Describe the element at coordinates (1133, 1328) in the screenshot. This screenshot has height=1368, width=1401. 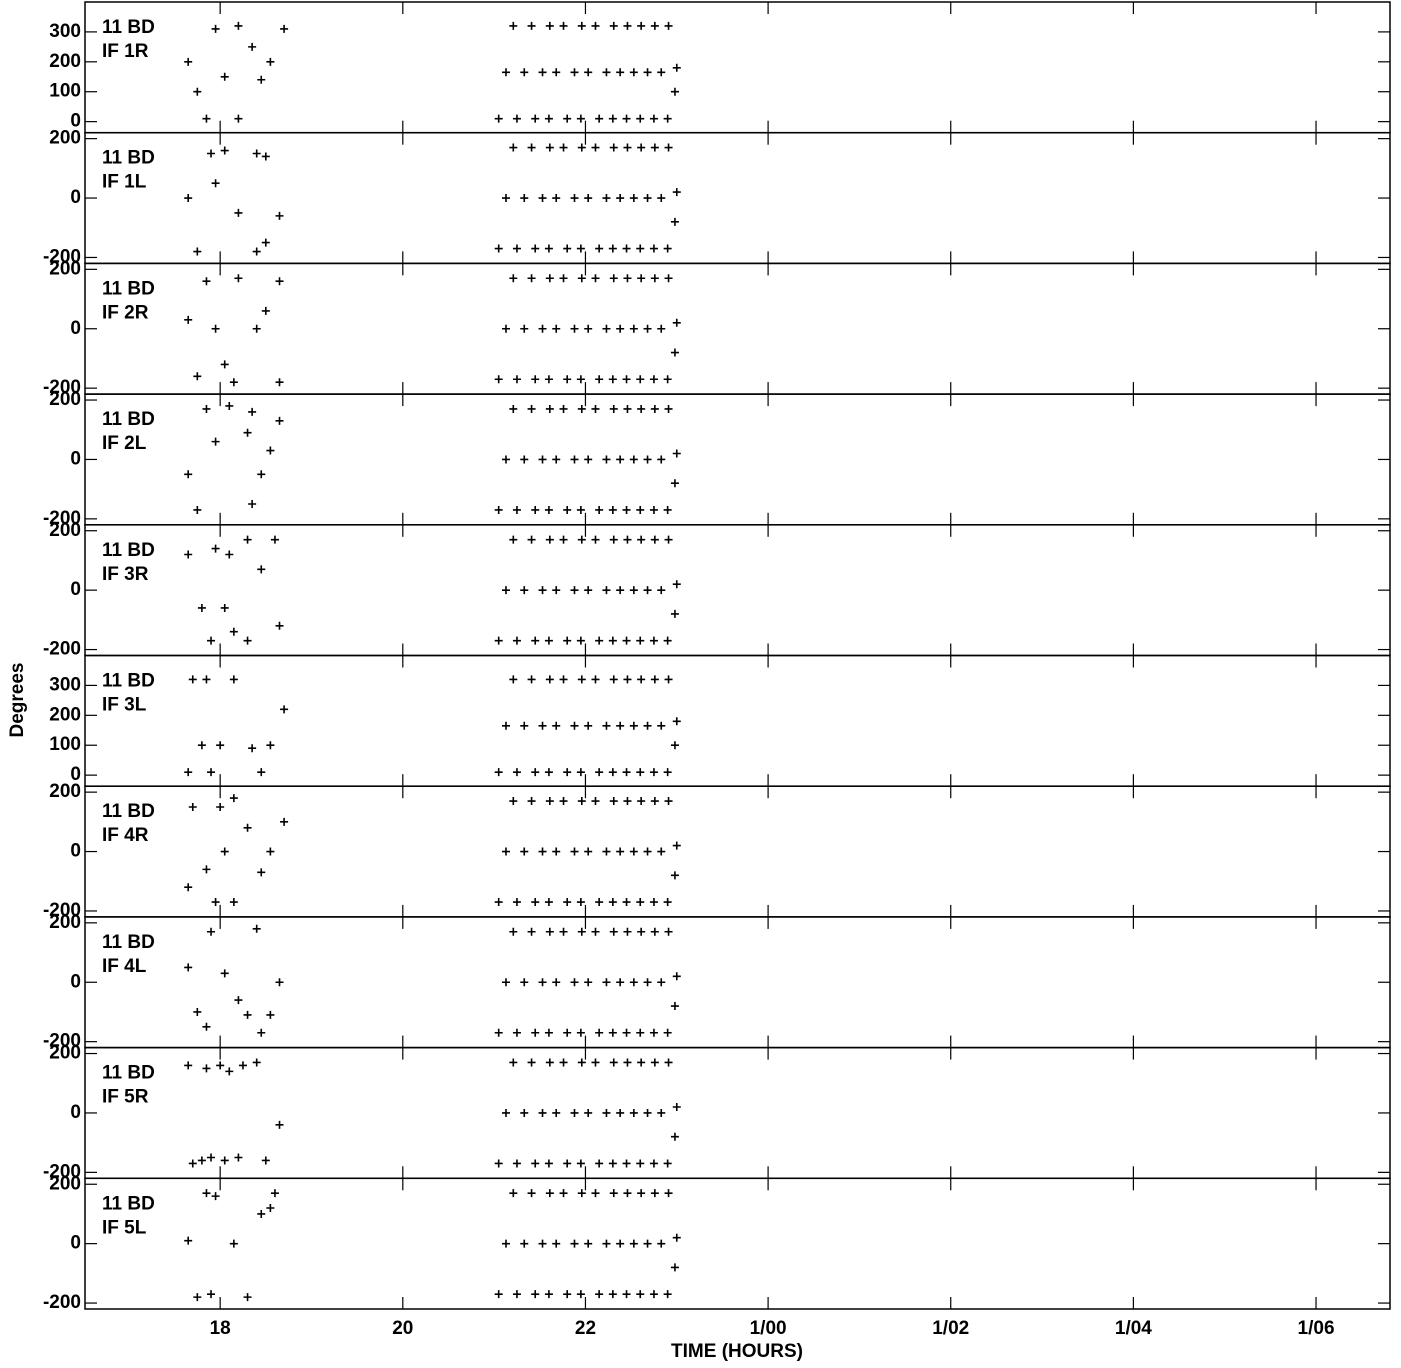
I see `x-tick-label: 1/04` at that location.